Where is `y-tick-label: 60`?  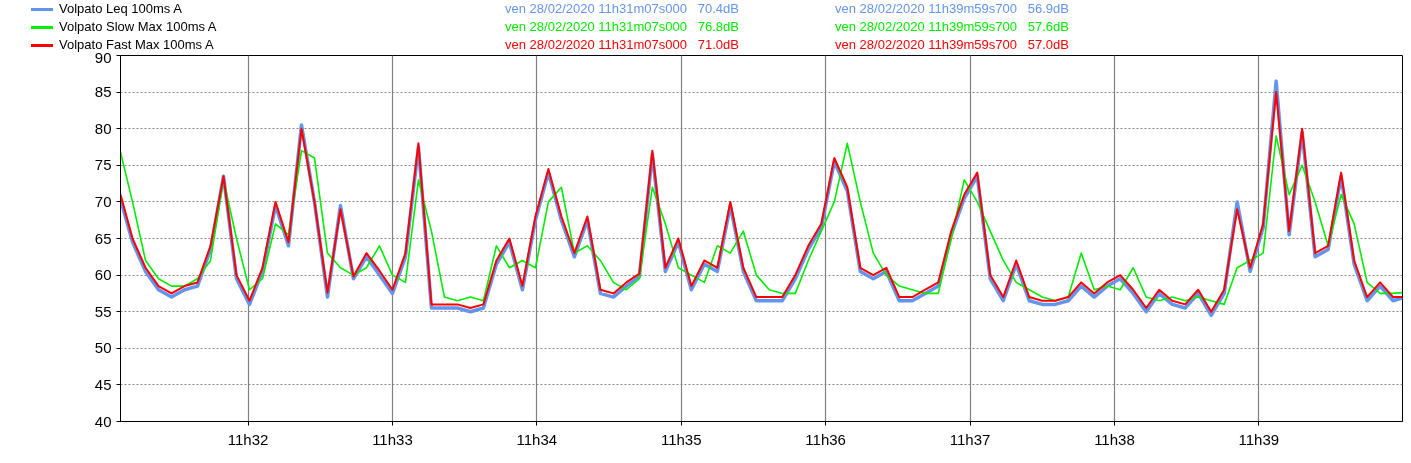 y-tick-label: 60 is located at coordinates (103, 275).